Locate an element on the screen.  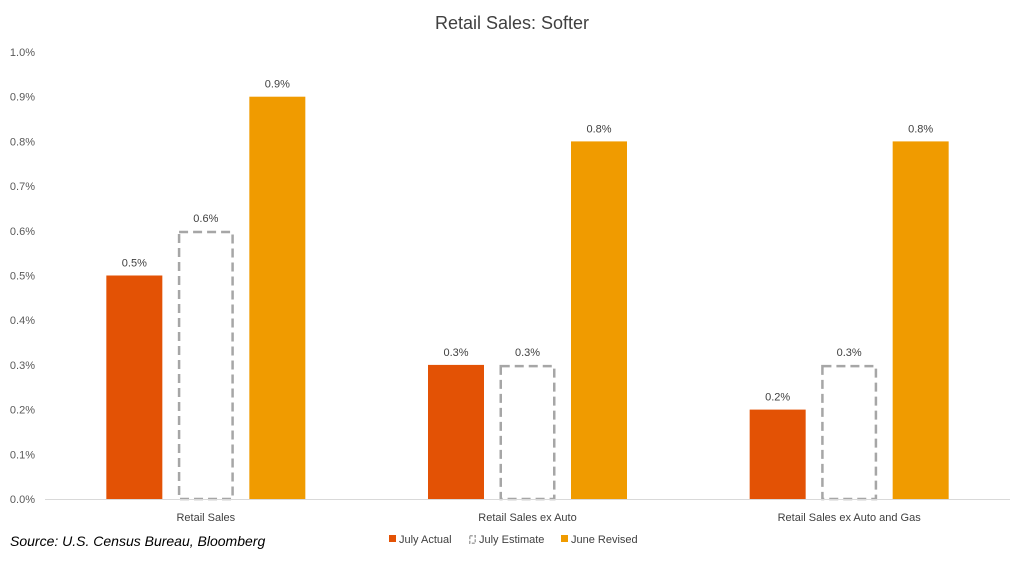
y-tick-label: 1.0% is located at coordinates (22, 53).